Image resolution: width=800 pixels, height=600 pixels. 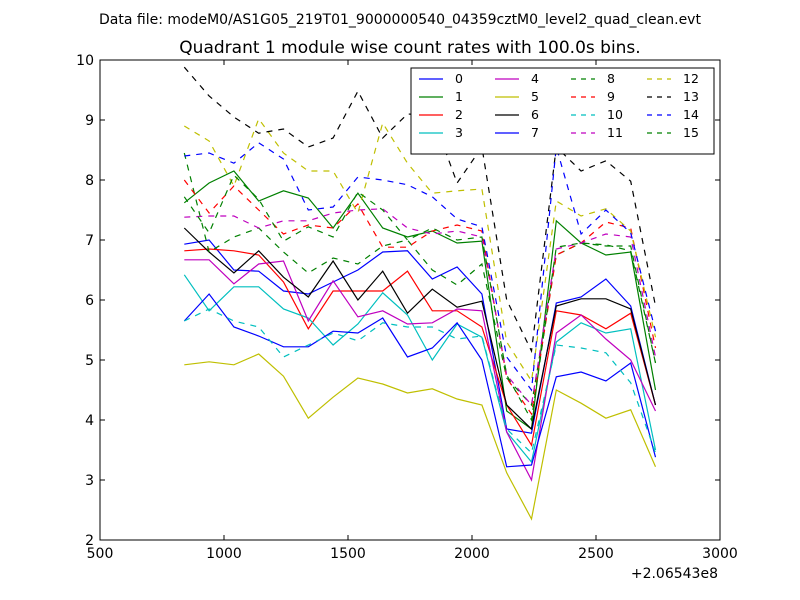 I want to click on x-tick-label: 1000, so click(x=224, y=554).